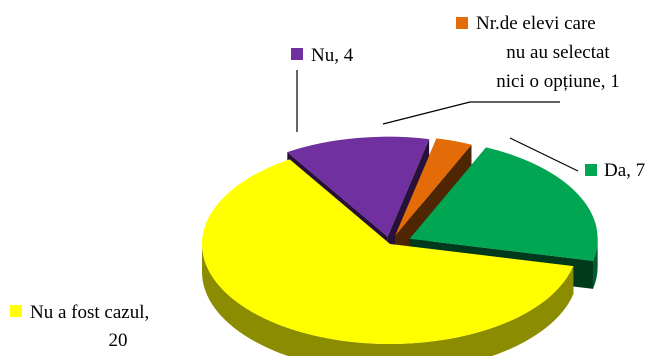 The height and width of the screenshot is (356, 672). I want to click on data-label-no-option-line-2: nu au selectat, so click(558, 52).